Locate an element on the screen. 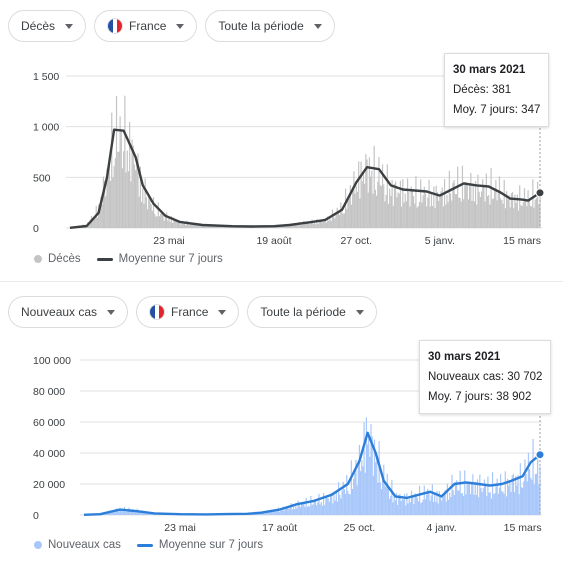 This screenshot has width=563, height=570. metric-dropdown-cases: Nouveaux cas is located at coordinates (68, 312).